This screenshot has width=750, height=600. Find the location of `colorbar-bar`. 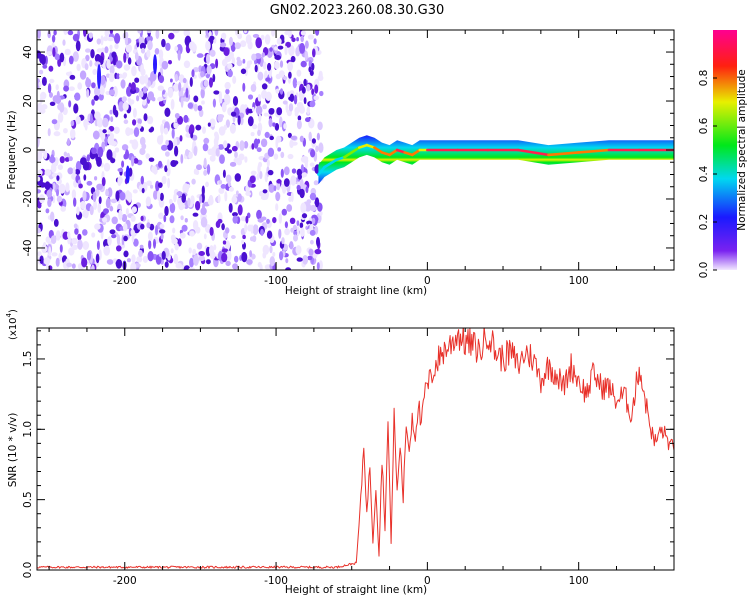

colorbar-bar is located at coordinates (725, 150).